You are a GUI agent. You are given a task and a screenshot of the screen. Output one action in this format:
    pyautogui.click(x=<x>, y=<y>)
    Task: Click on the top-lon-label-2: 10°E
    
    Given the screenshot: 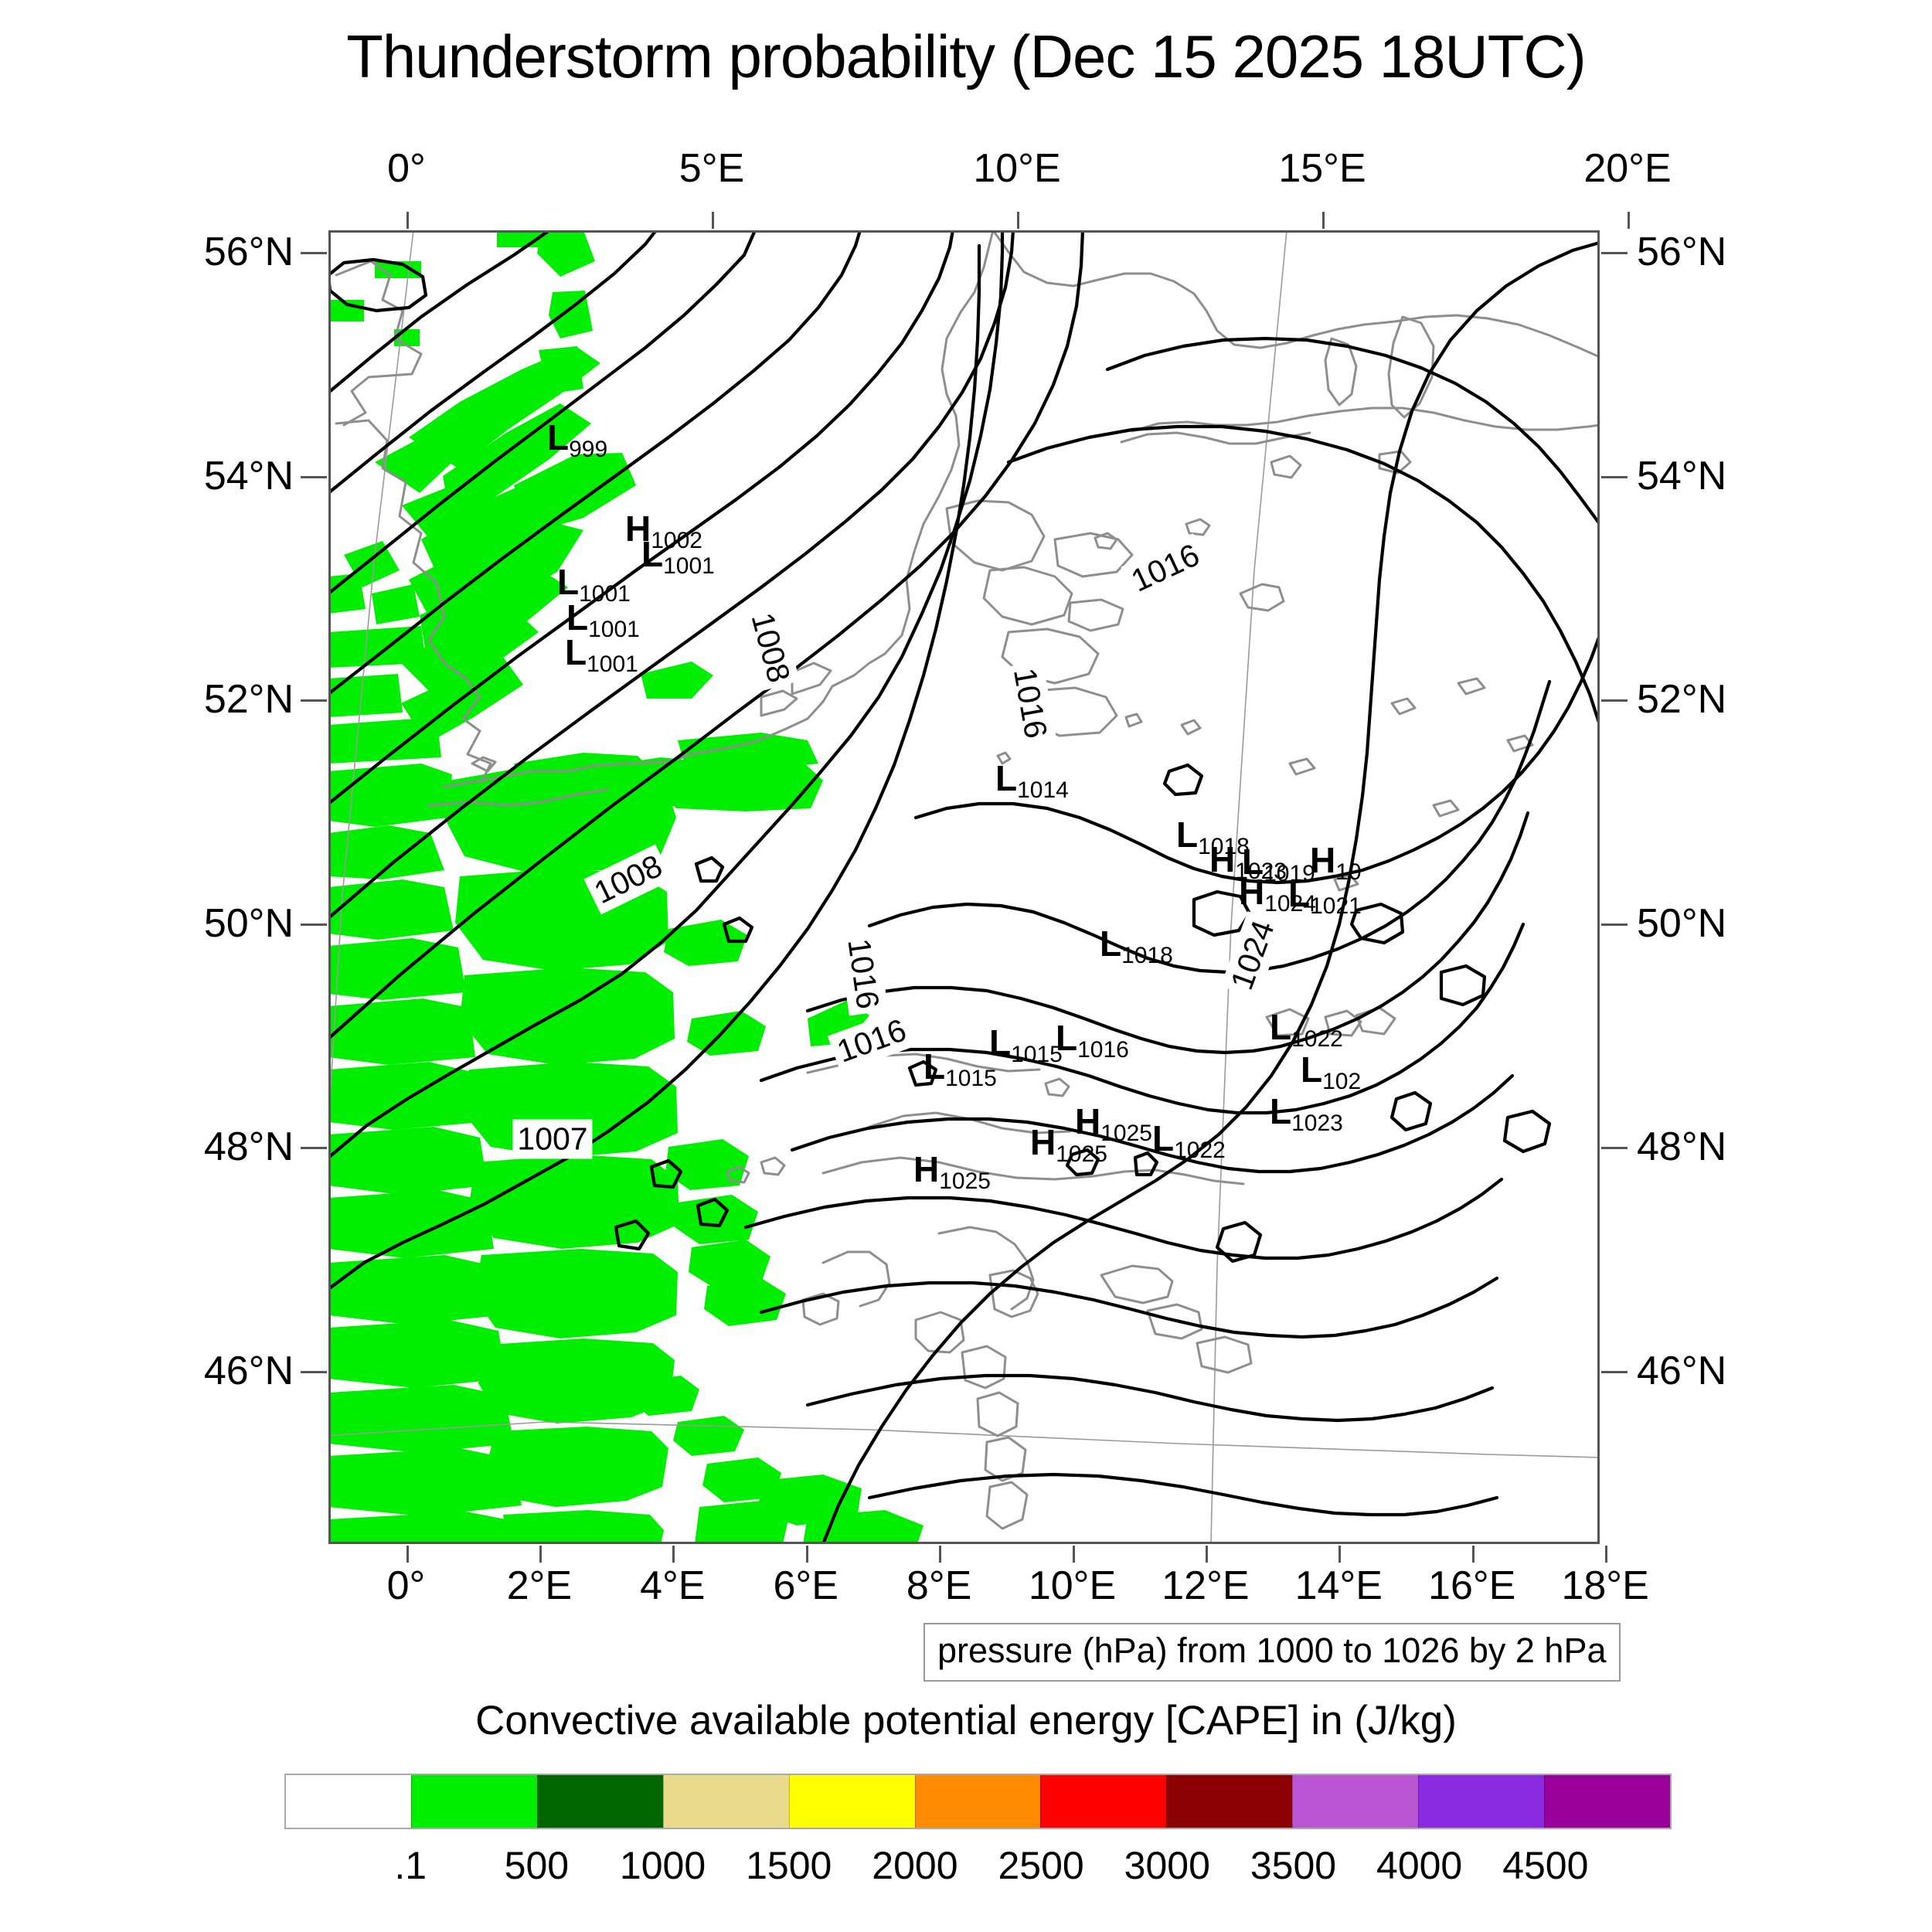 What is the action you would take?
    pyautogui.click(x=1017, y=168)
    